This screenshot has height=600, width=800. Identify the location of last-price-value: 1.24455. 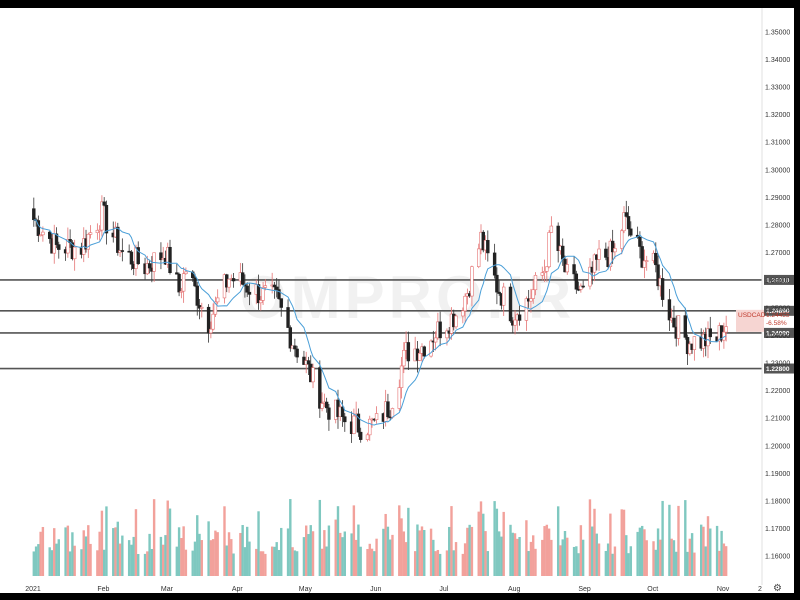
(778, 315).